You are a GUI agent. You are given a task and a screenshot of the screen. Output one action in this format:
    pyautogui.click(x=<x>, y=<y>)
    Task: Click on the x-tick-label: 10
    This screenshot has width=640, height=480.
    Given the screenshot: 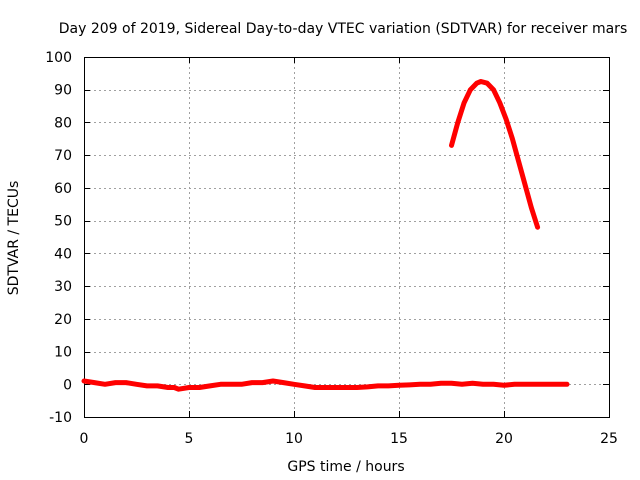 What is the action you would take?
    pyautogui.click(x=294, y=439)
    